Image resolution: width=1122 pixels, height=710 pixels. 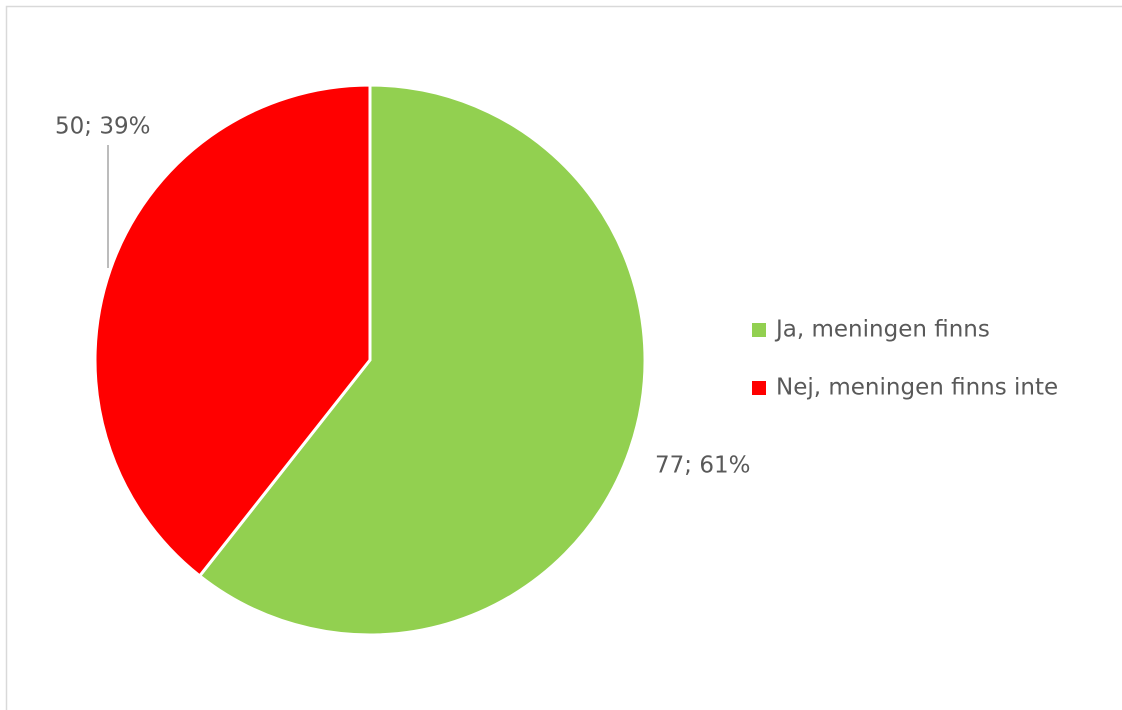 I want to click on data-label: 50; 39%, so click(x=102, y=127).